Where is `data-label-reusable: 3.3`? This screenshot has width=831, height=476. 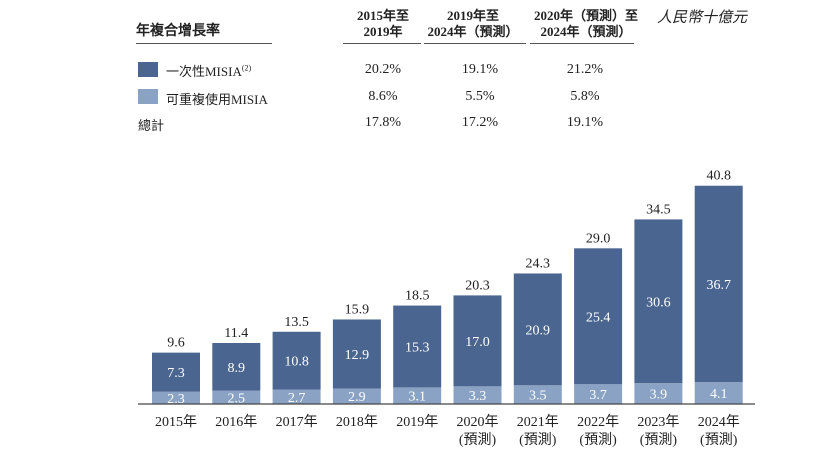
data-label-reusable: 3.3 is located at coordinates (478, 396).